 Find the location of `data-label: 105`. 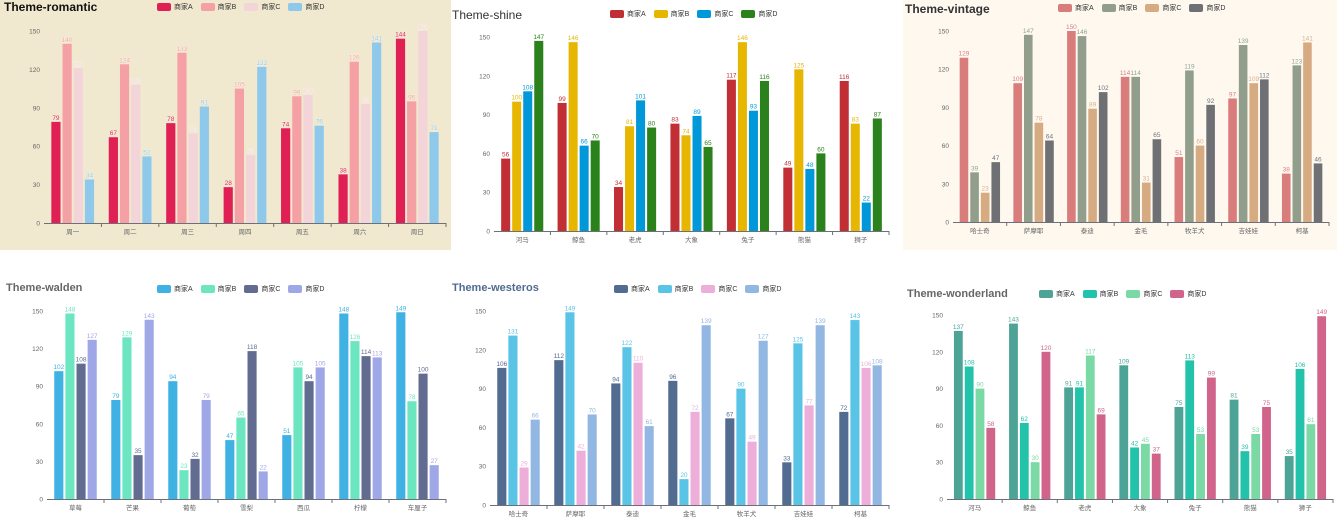

data-label: 105 is located at coordinates (239, 85).